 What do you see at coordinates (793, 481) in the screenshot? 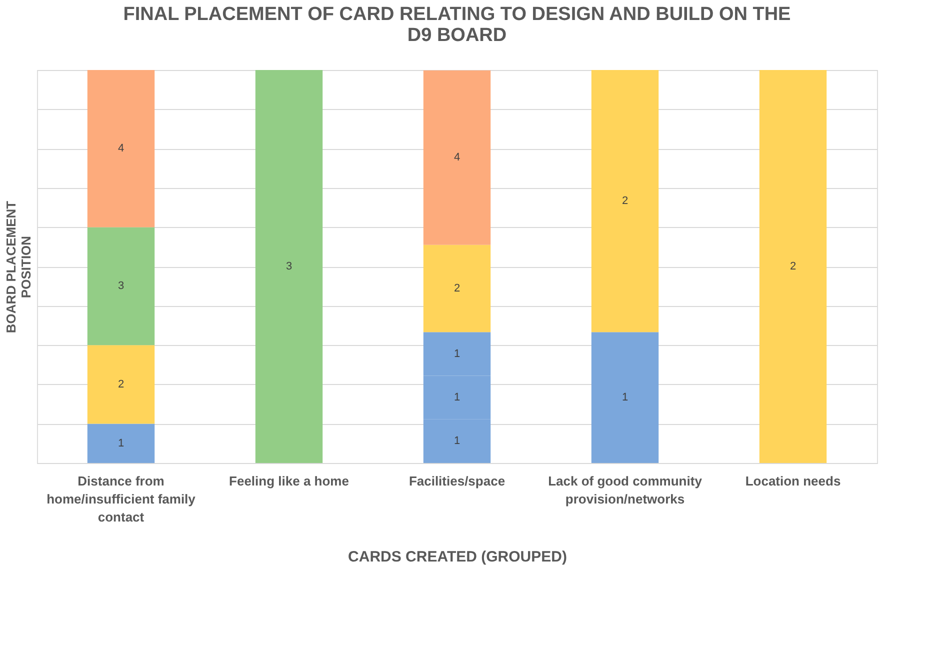
I see `x-tick-label: Location needs` at bounding box center [793, 481].